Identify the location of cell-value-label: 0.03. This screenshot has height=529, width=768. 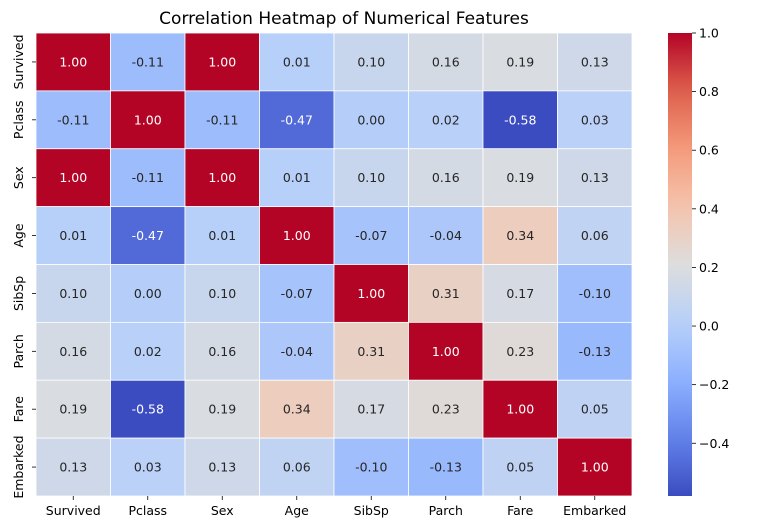
(148, 467).